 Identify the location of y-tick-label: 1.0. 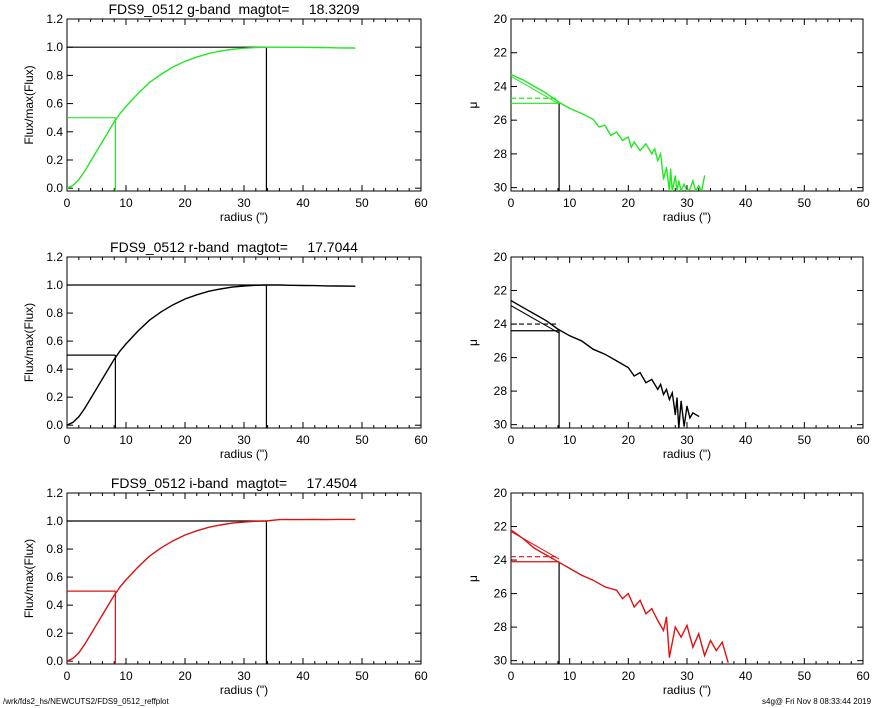
(54, 285).